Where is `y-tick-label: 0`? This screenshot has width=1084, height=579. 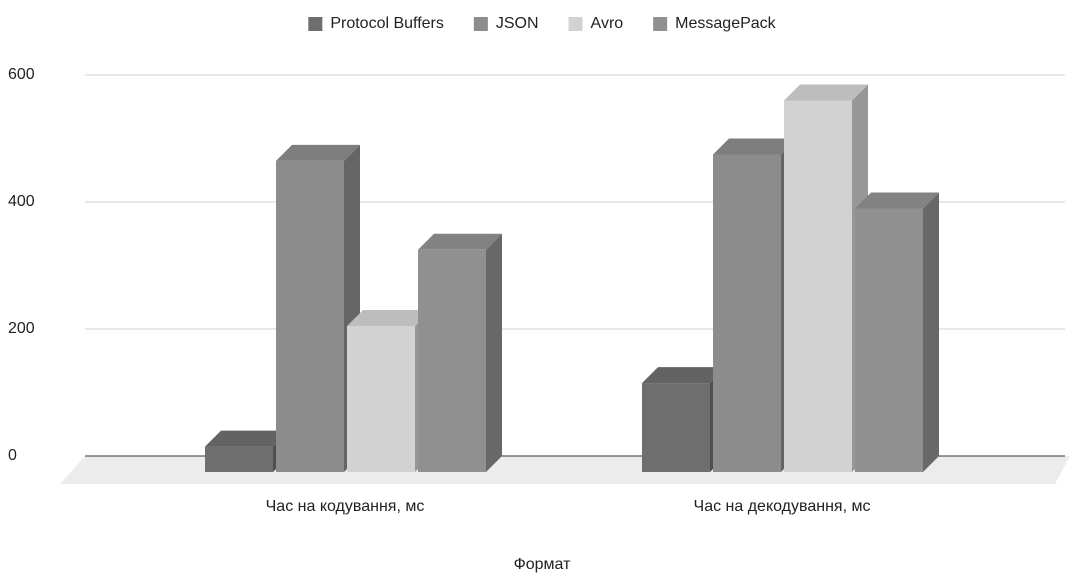
y-tick-label: 0 is located at coordinates (12, 455).